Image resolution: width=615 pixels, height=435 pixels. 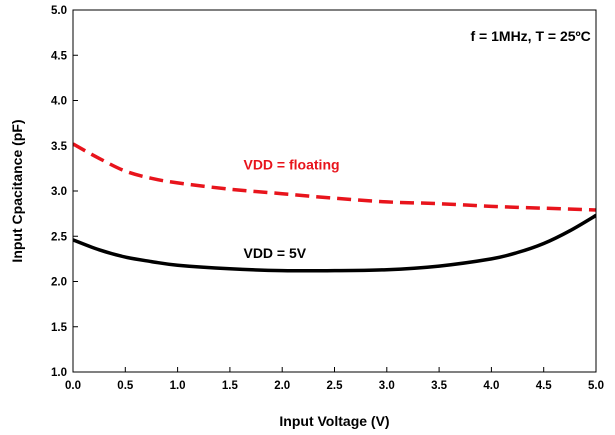 What do you see at coordinates (17, 190) in the screenshot?
I see `y-axis-title: Input Cpacitance (pF)` at bounding box center [17, 190].